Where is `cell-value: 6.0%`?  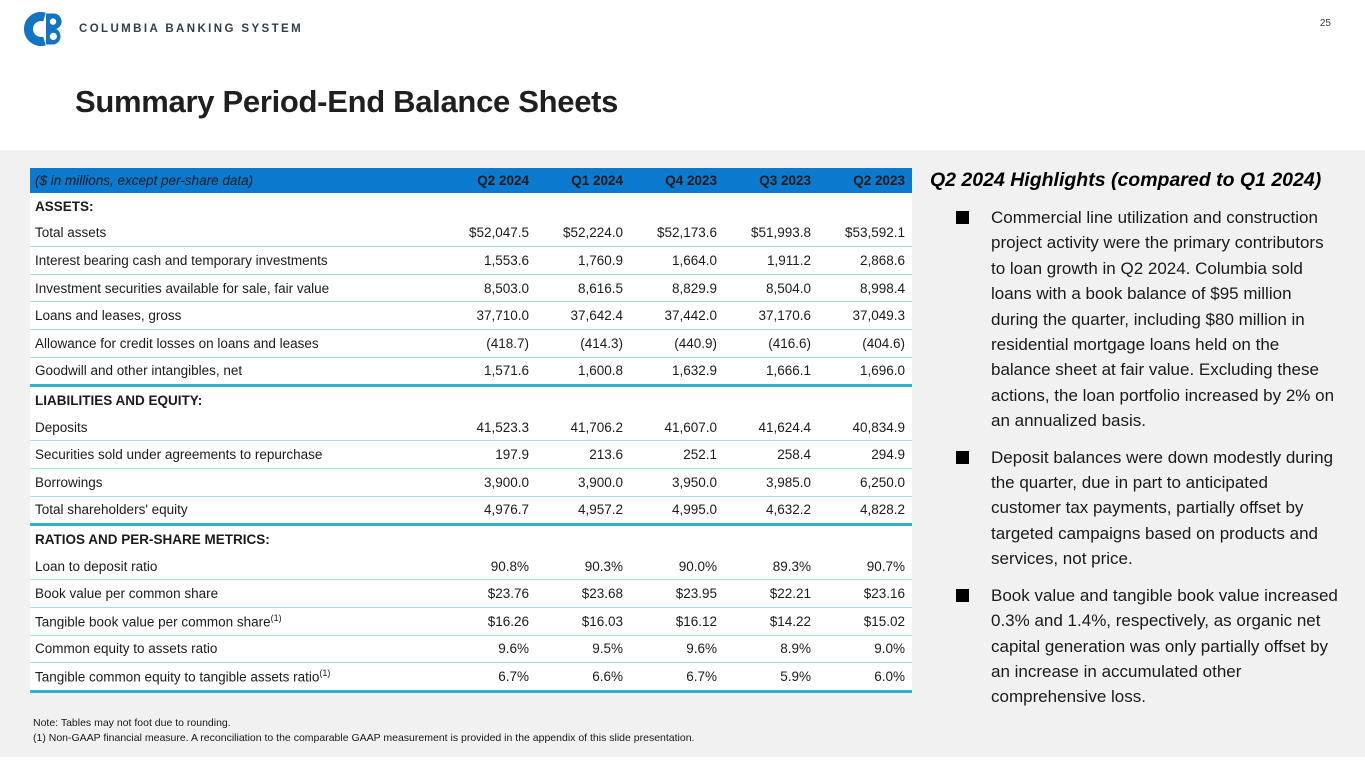
cell-value: 6.0% is located at coordinates (889, 676).